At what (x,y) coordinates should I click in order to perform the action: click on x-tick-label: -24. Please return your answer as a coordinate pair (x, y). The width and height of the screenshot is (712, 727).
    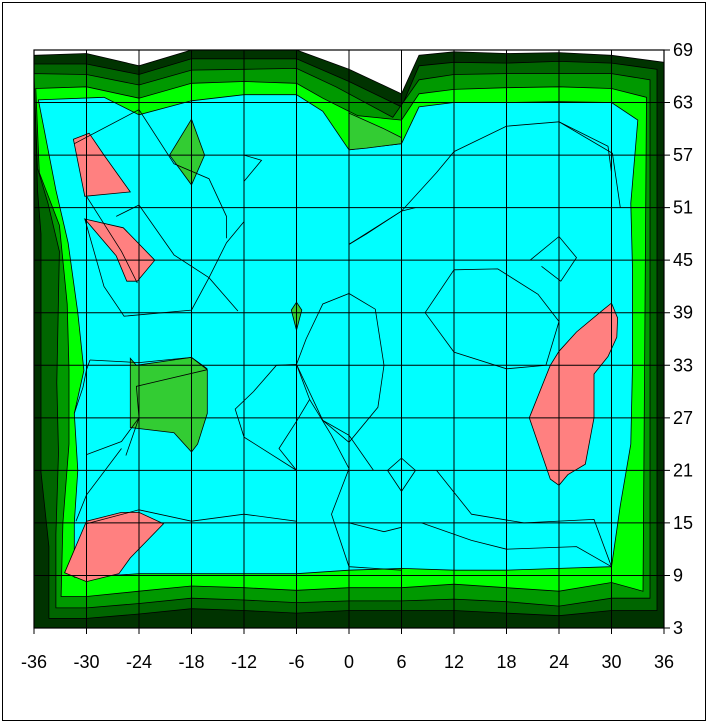
    Looking at the image, I should click on (139, 662).